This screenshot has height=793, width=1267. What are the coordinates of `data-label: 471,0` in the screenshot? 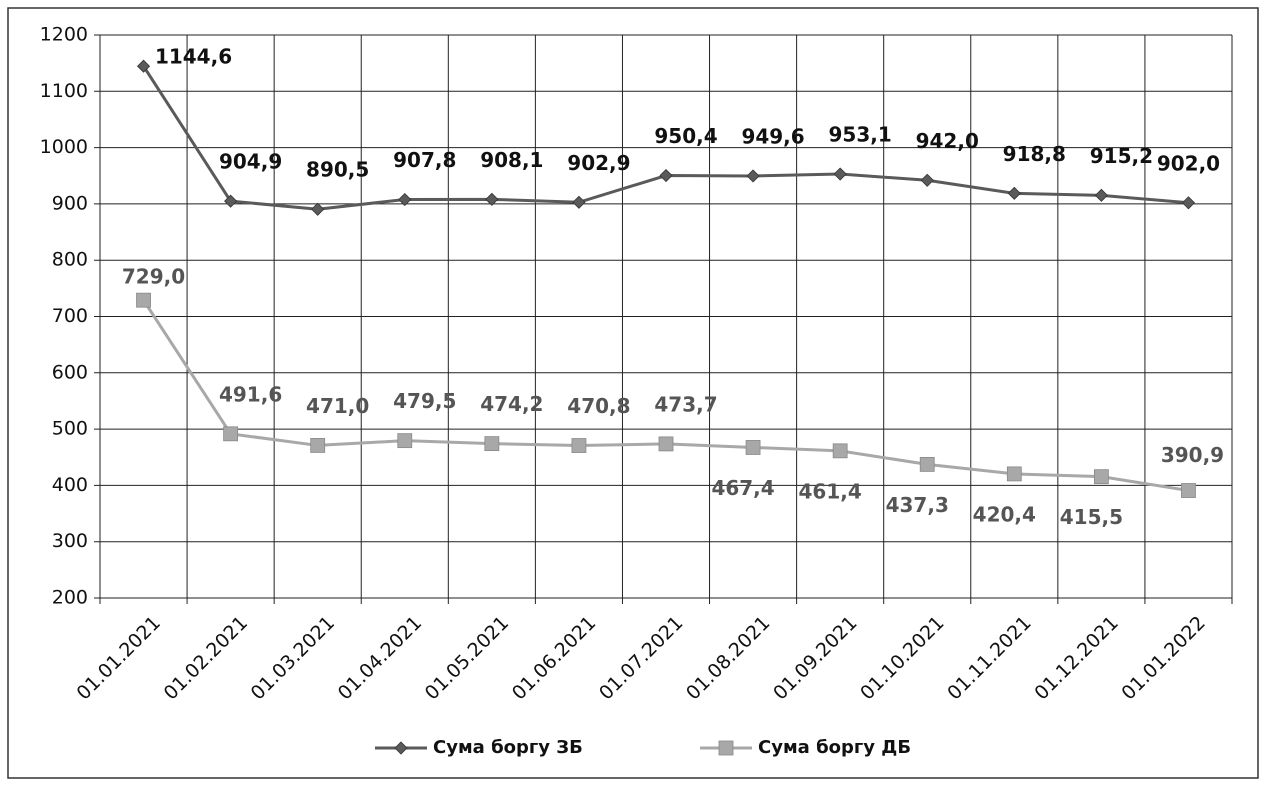 It's located at (337, 406).